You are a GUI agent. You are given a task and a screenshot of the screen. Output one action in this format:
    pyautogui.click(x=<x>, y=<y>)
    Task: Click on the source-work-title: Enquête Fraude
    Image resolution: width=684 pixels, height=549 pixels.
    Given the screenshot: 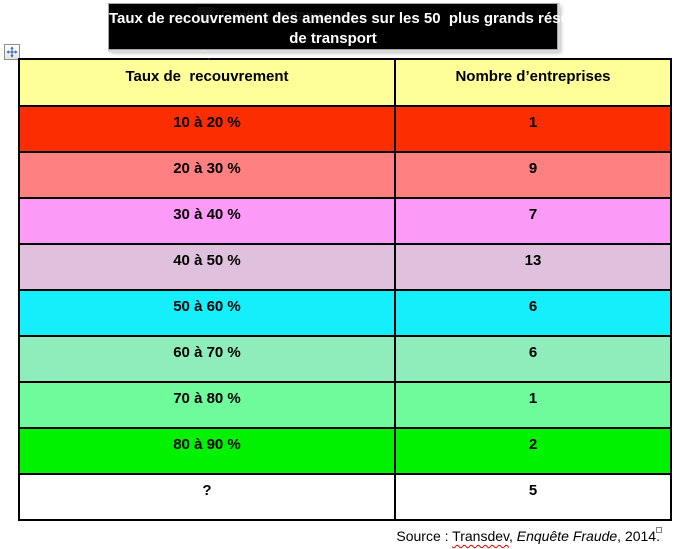 What is the action you would take?
    pyautogui.click(x=567, y=536)
    